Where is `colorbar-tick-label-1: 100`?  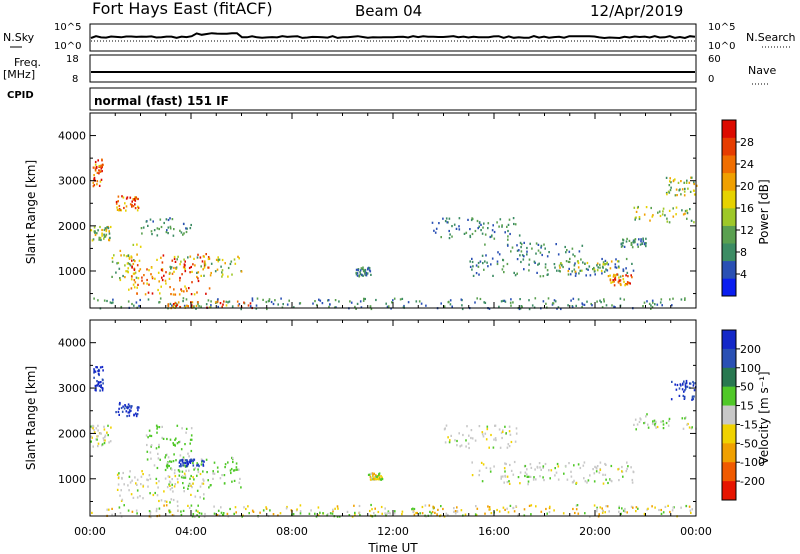 colorbar-tick-label-1: 100 is located at coordinates (750, 368).